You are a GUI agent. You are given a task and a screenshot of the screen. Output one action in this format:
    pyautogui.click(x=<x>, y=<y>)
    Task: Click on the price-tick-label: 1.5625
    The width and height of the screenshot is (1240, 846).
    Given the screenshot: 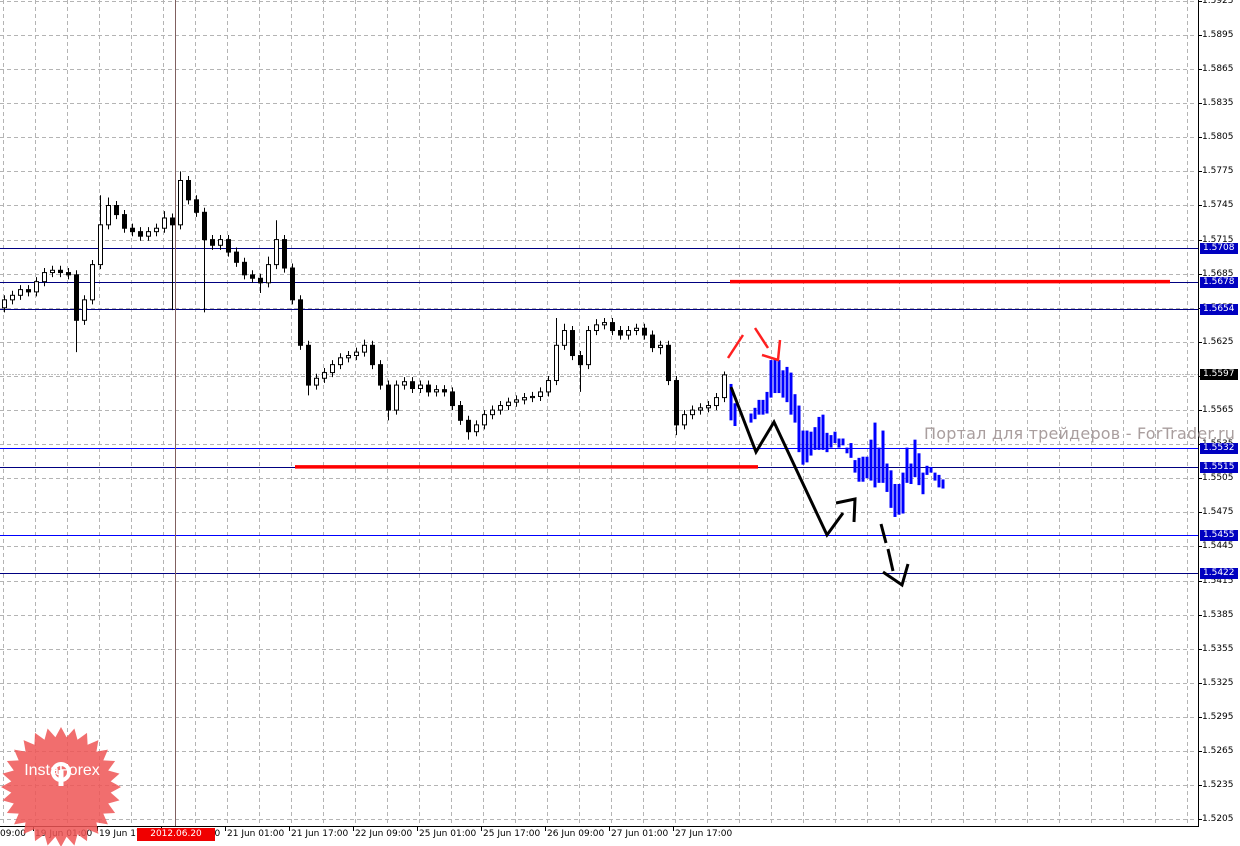 What is the action you would take?
    pyautogui.click(x=1218, y=341)
    